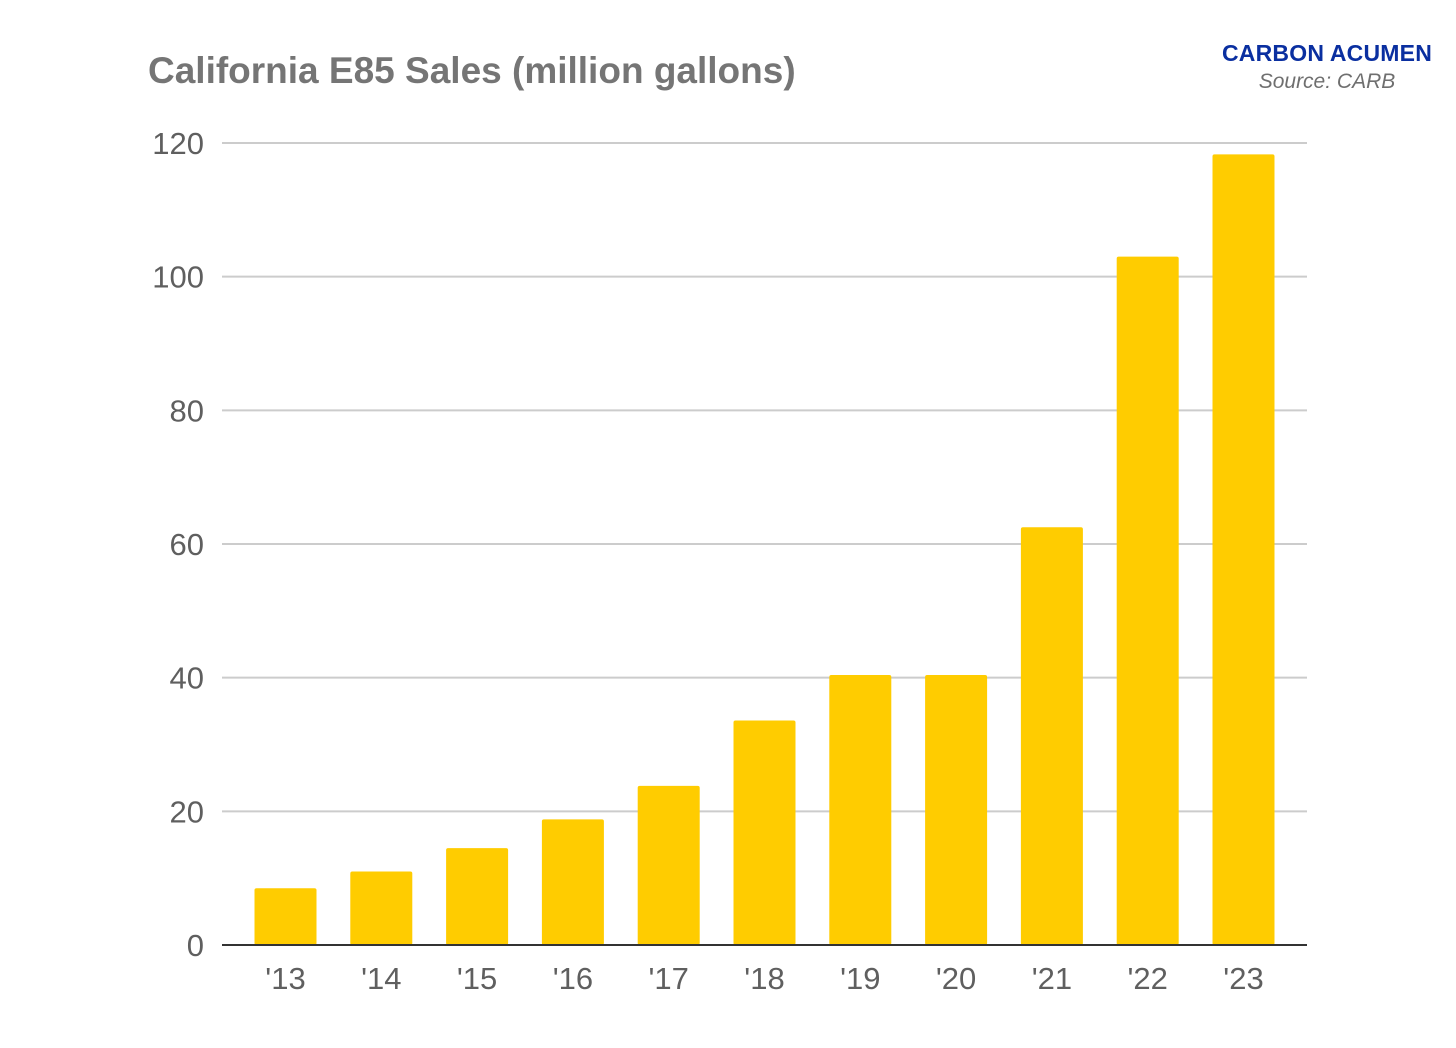 The image size is (1456, 1048). Describe the element at coordinates (187, 544) in the screenshot. I see `y-tick-label: 60` at that location.